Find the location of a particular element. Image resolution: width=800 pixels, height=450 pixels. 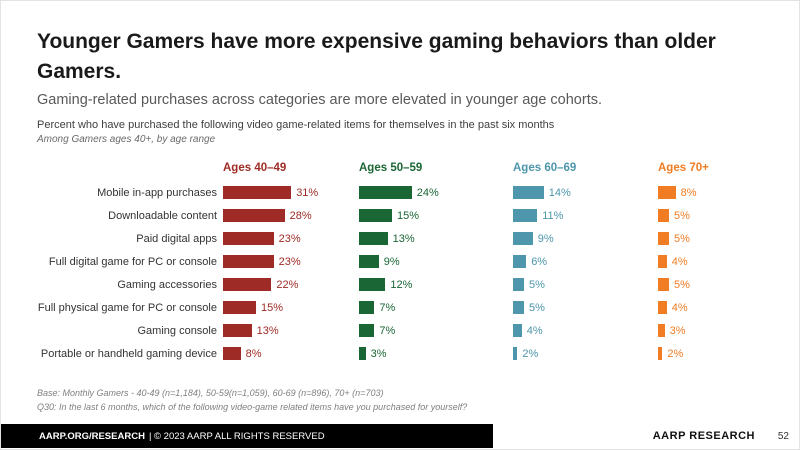

chart-row: Paid digital apps 23% 13% 9% 5% is located at coordinates (412, 238).